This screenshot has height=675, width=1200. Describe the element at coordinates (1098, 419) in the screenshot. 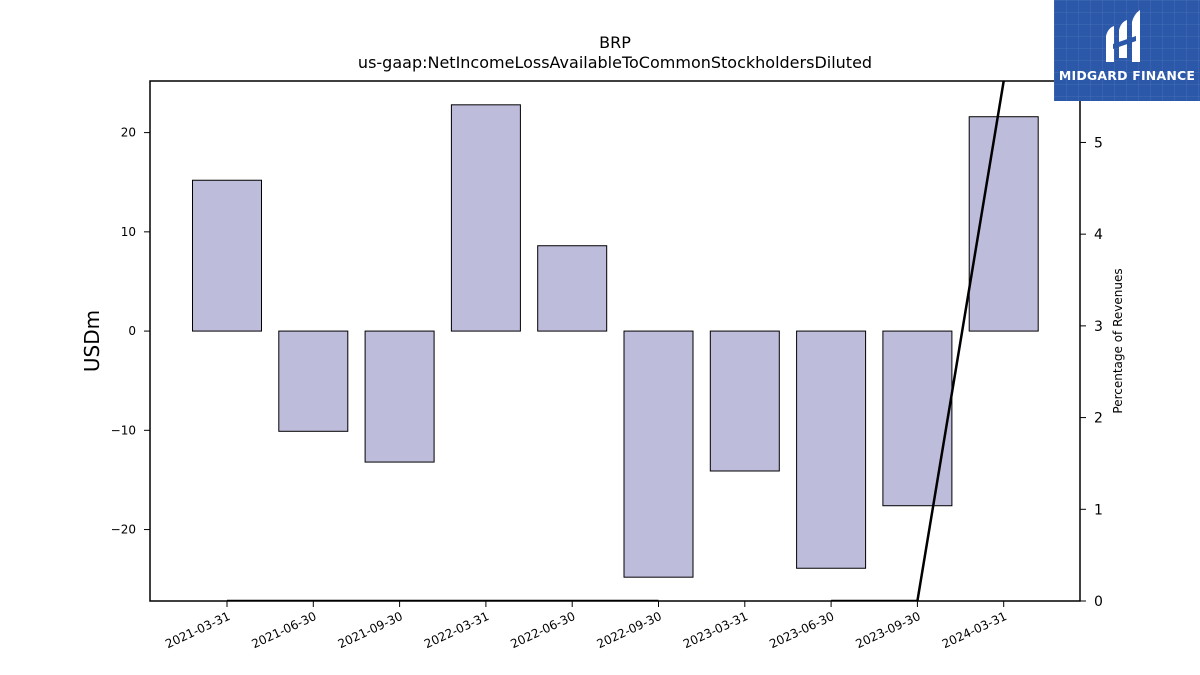

I see `y2-tick-label: 2` at that location.